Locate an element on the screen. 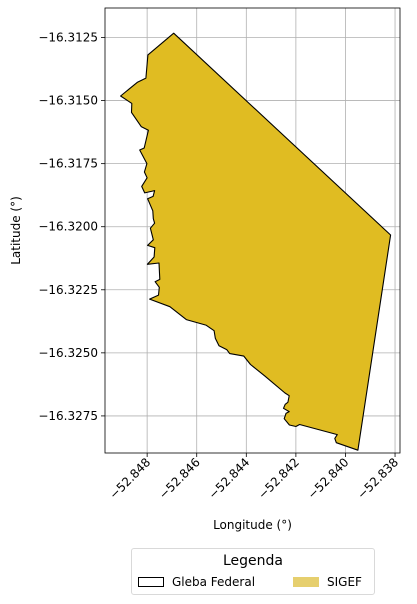  sigef-swatch is located at coordinates (306, 582).